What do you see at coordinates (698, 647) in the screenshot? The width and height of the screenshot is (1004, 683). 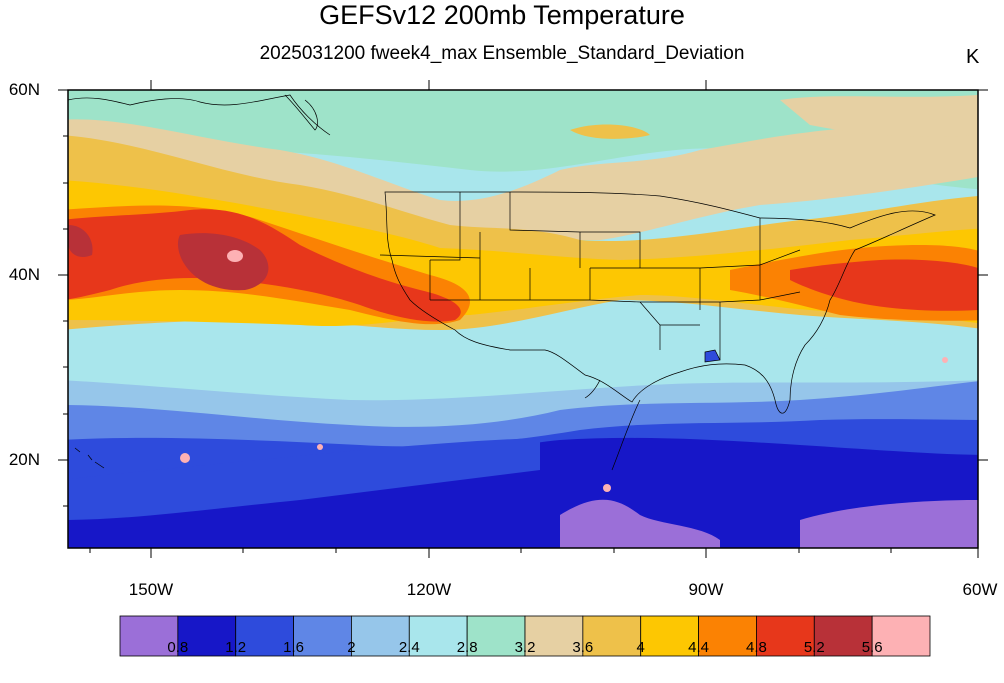 I see `colorbar-tick-label: 4.4` at bounding box center [698, 647].